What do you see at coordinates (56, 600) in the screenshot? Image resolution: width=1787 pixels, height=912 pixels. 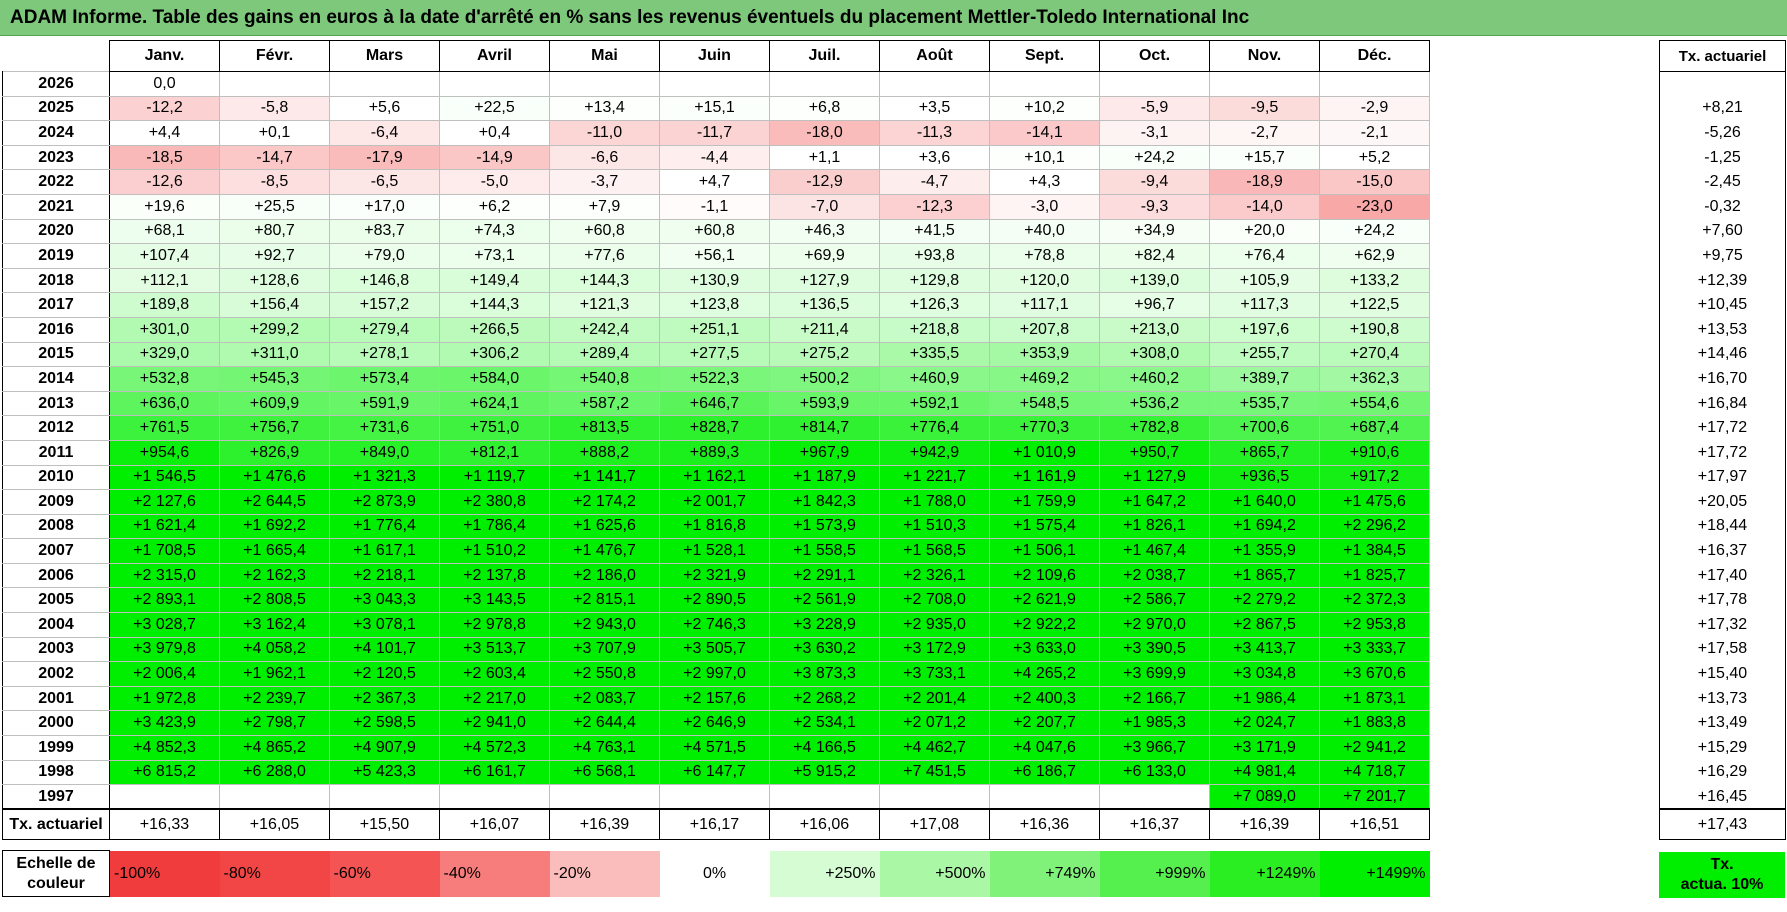 I see `year-cell: 2005` at bounding box center [56, 600].